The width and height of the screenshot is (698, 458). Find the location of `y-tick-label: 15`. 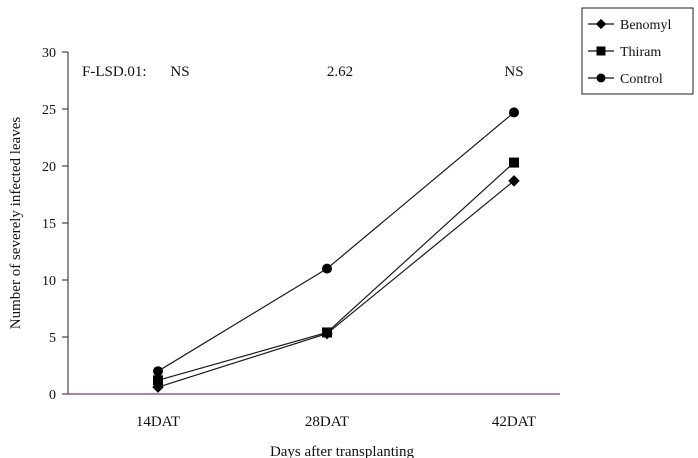

y-tick-label: 15 is located at coordinates (49, 224).